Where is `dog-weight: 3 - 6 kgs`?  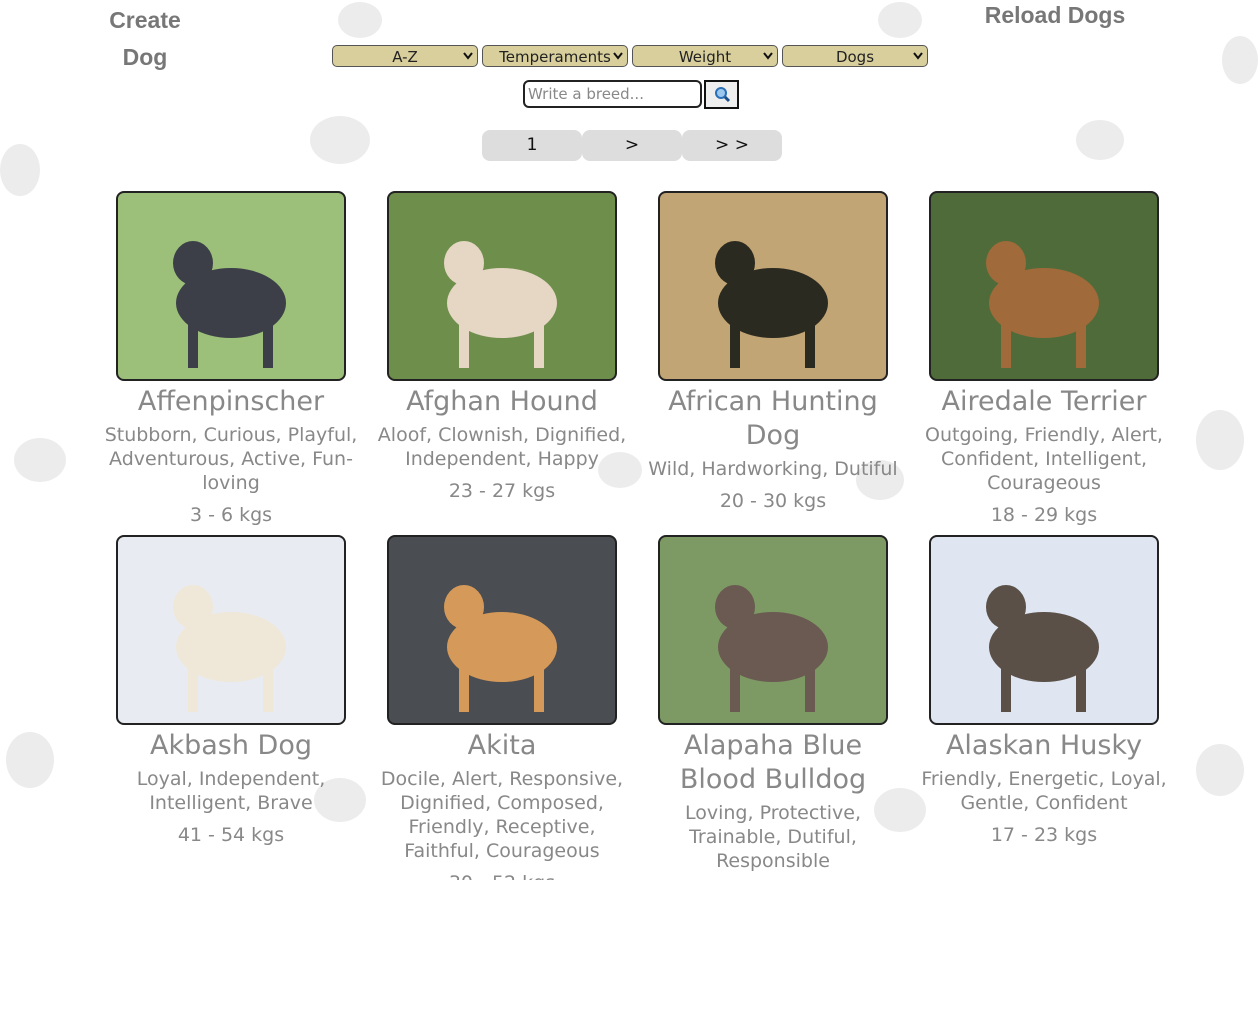 dog-weight: 3 - 6 kgs is located at coordinates (231, 515).